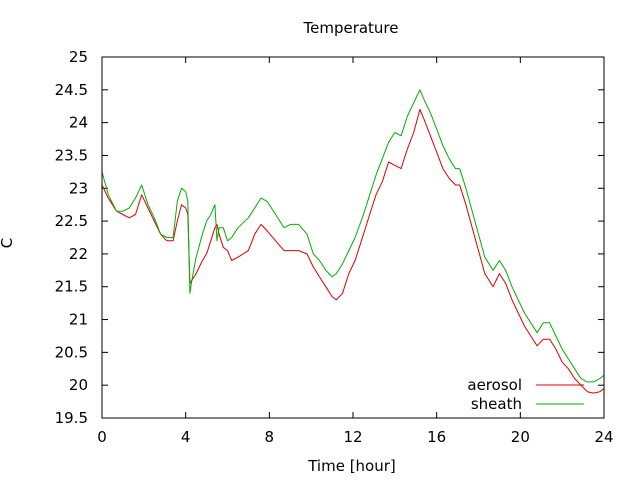 The height and width of the screenshot is (480, 640). What do you see at coordinates (78, 254) in the screenshot?
I see `y-tick-label: 22` at bounding box center [78, 254].